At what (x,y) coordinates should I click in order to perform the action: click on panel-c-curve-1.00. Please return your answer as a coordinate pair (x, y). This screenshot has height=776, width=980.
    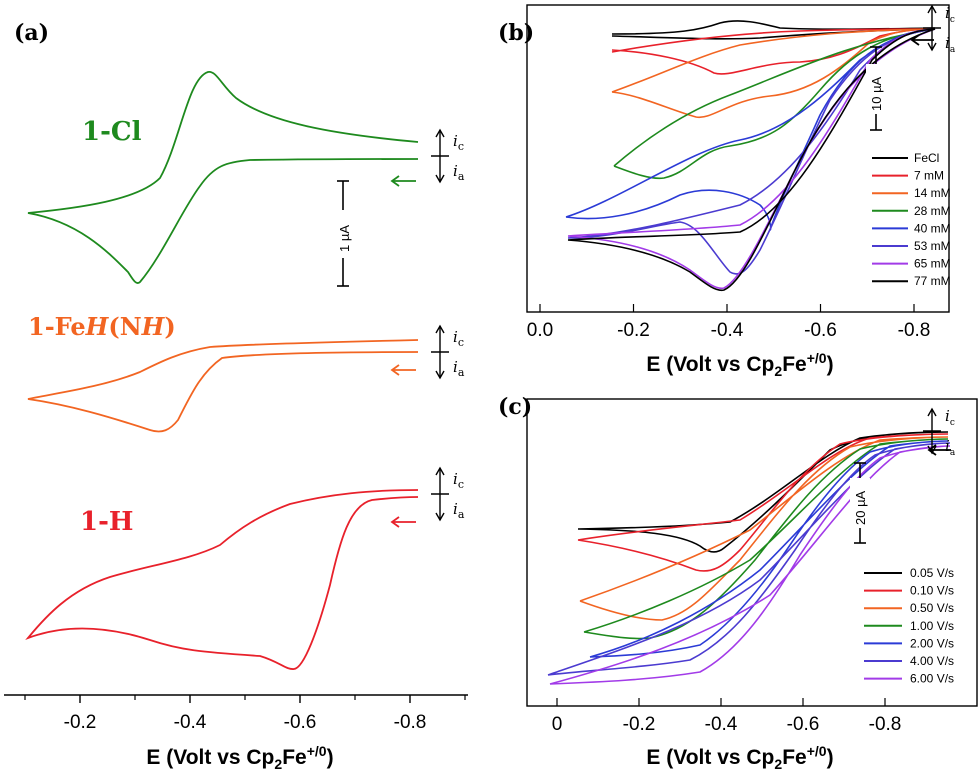
    Looking at the image, I should click on (766, 539).